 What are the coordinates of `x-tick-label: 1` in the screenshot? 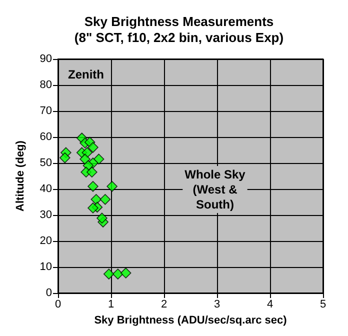 It's located at (111, 304).